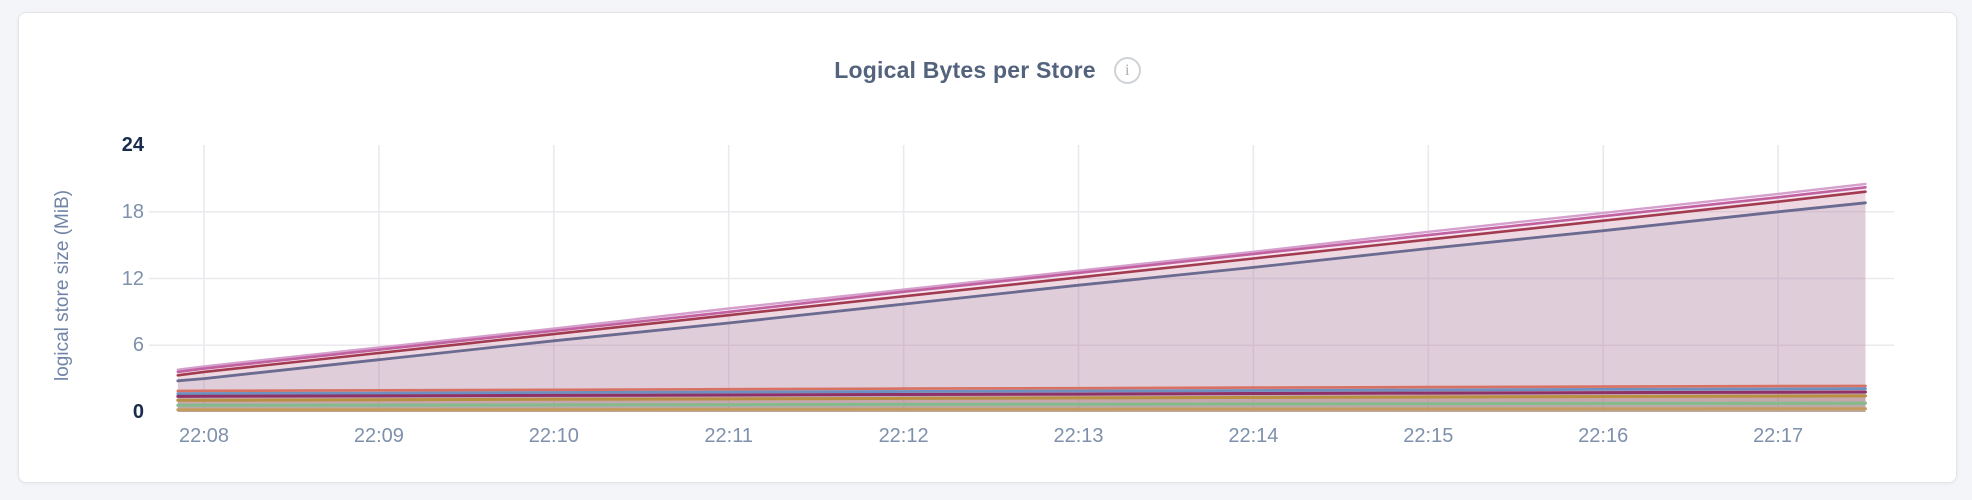  Describe the element at coordinates (378, 436) in the screenshot. I see `x-tick-label: 22:09` at that location.